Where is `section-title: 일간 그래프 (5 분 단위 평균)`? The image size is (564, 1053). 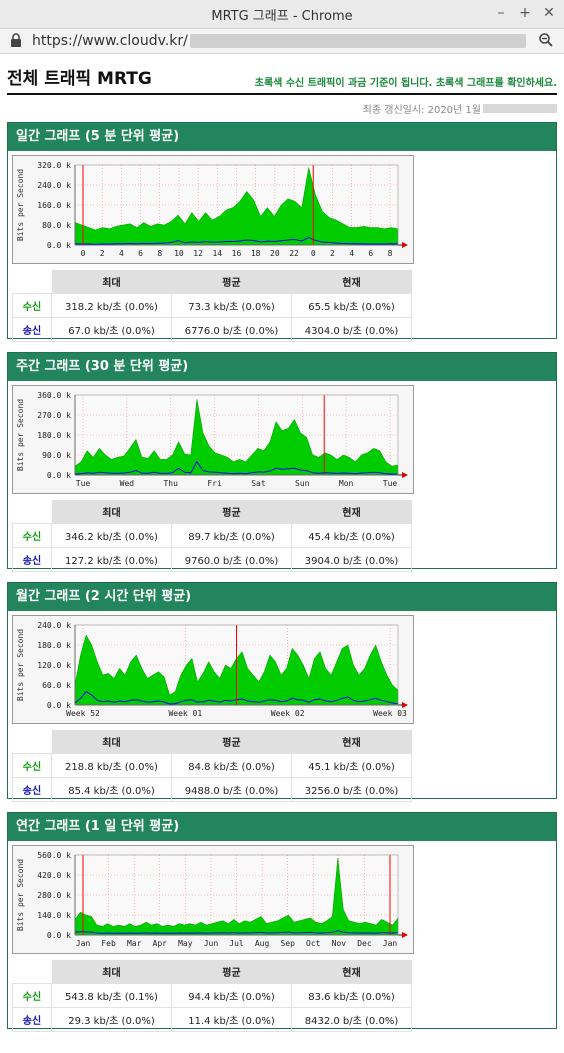 section-title: 일간 그래프 (5 분 단위 평균) is located at coordinates (282, 137).